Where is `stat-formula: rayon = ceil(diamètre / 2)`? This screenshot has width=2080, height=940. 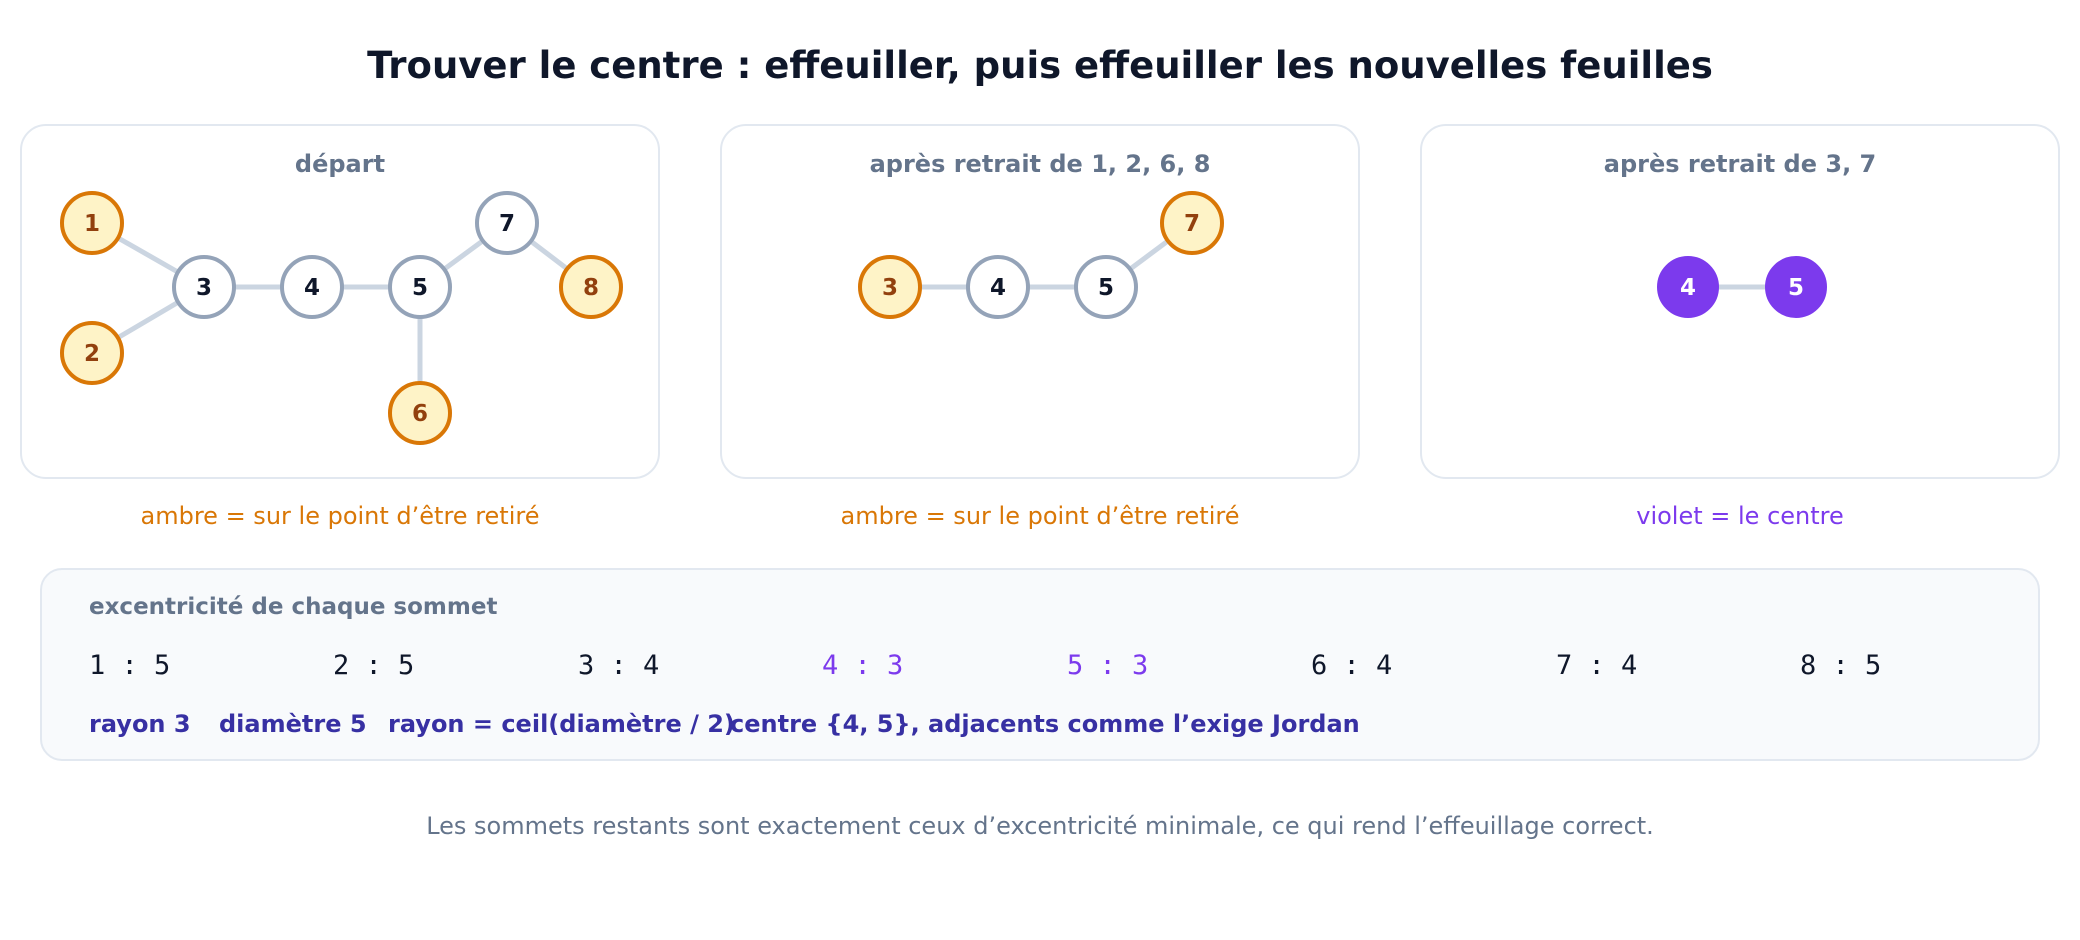 stat-formula: rayon = ceil(diamètre / 2) is located at coordinates (561, 724).